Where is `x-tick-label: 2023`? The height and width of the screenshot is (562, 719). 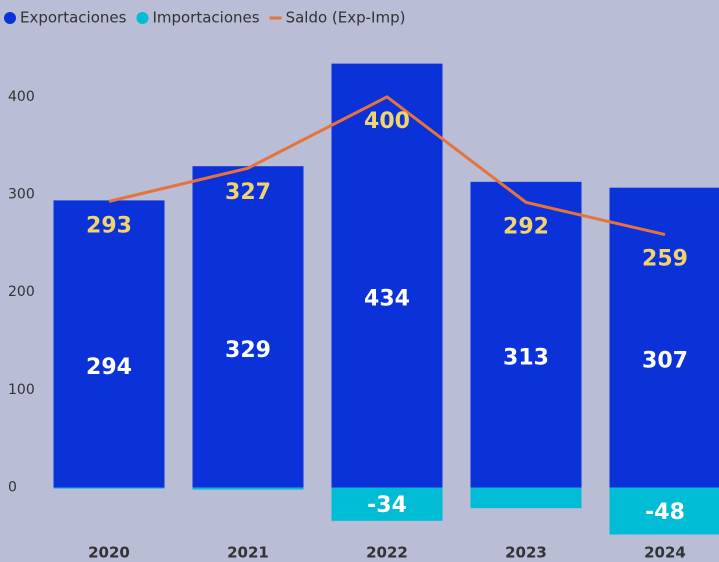
x-tick-label: 2023 is located at coordinates (526, 553).